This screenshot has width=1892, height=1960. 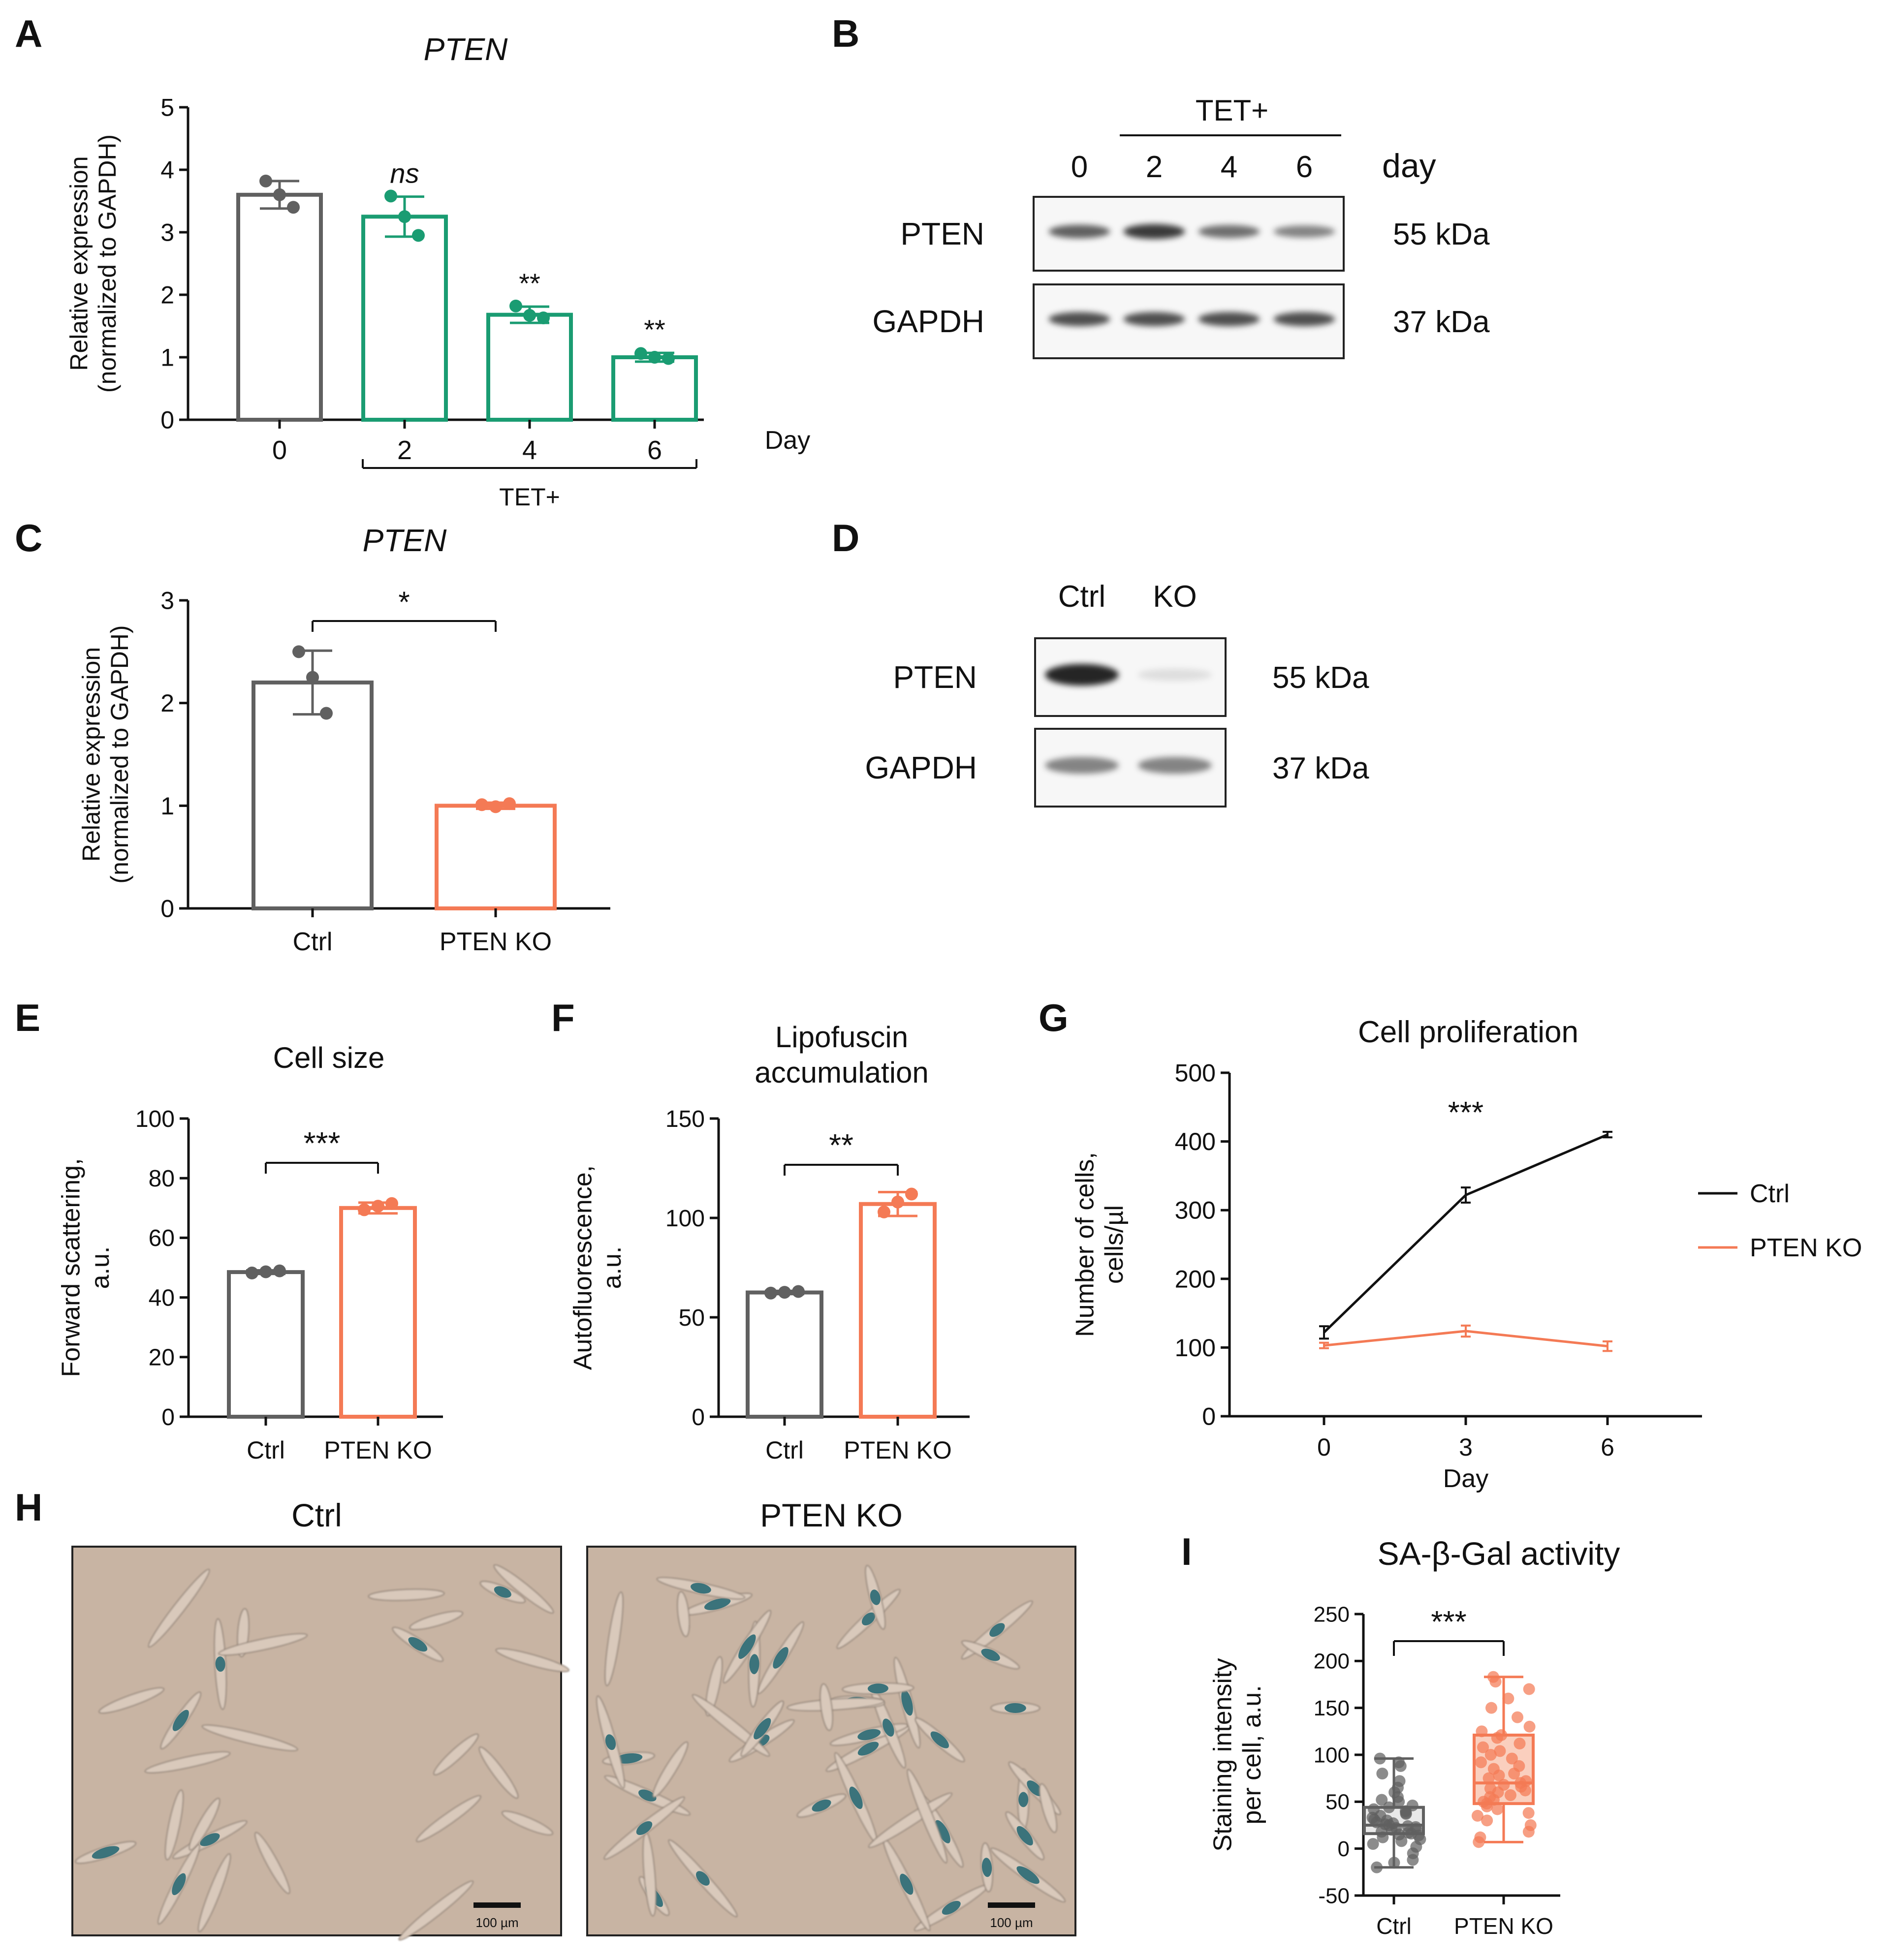 I want to click on x-tick-label: 3, so click(x=1466, y=1447).